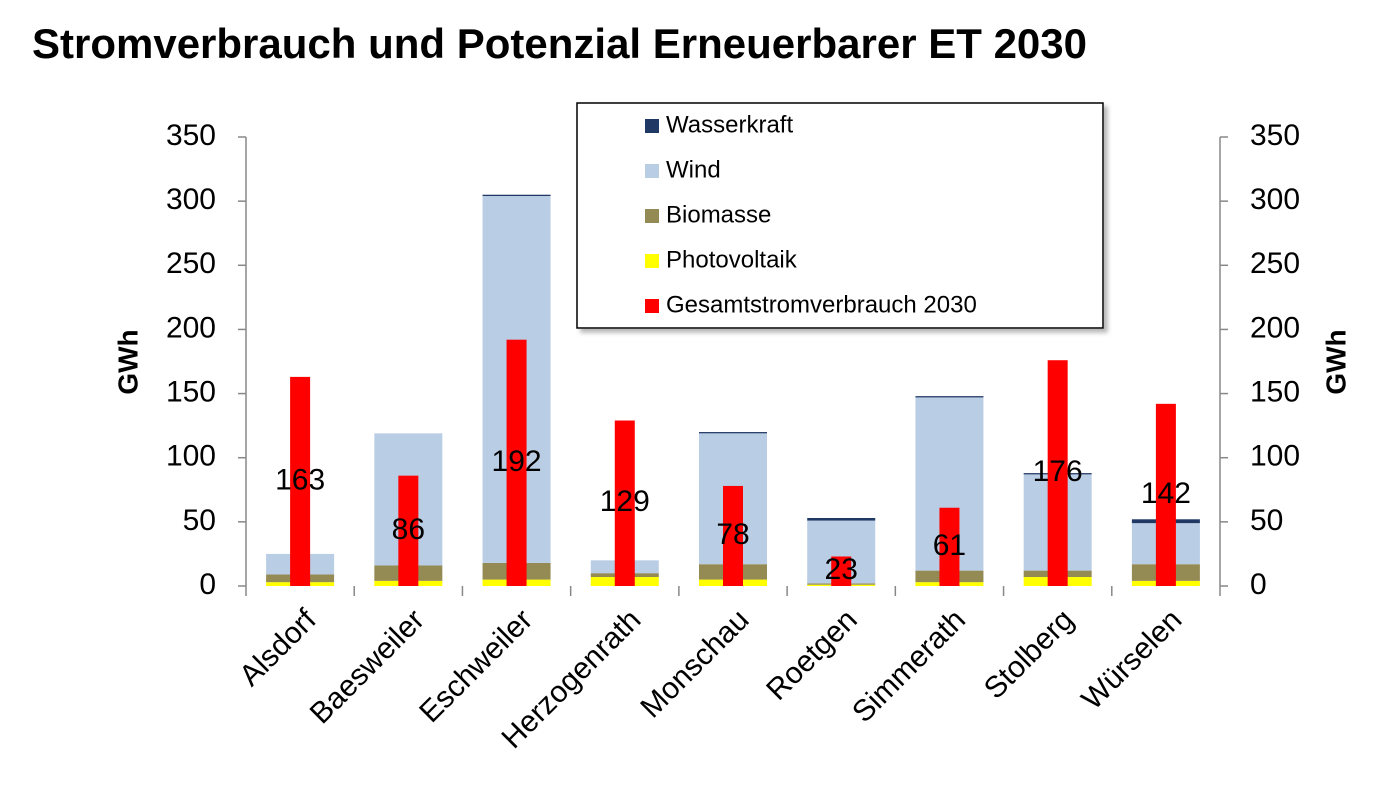 This screenshot has height=797, width=1400. Describe the element at coordinates (821, 304) in the screenshot. I see `legend-label: Gesamtstromverbrauch 2030` at that location.